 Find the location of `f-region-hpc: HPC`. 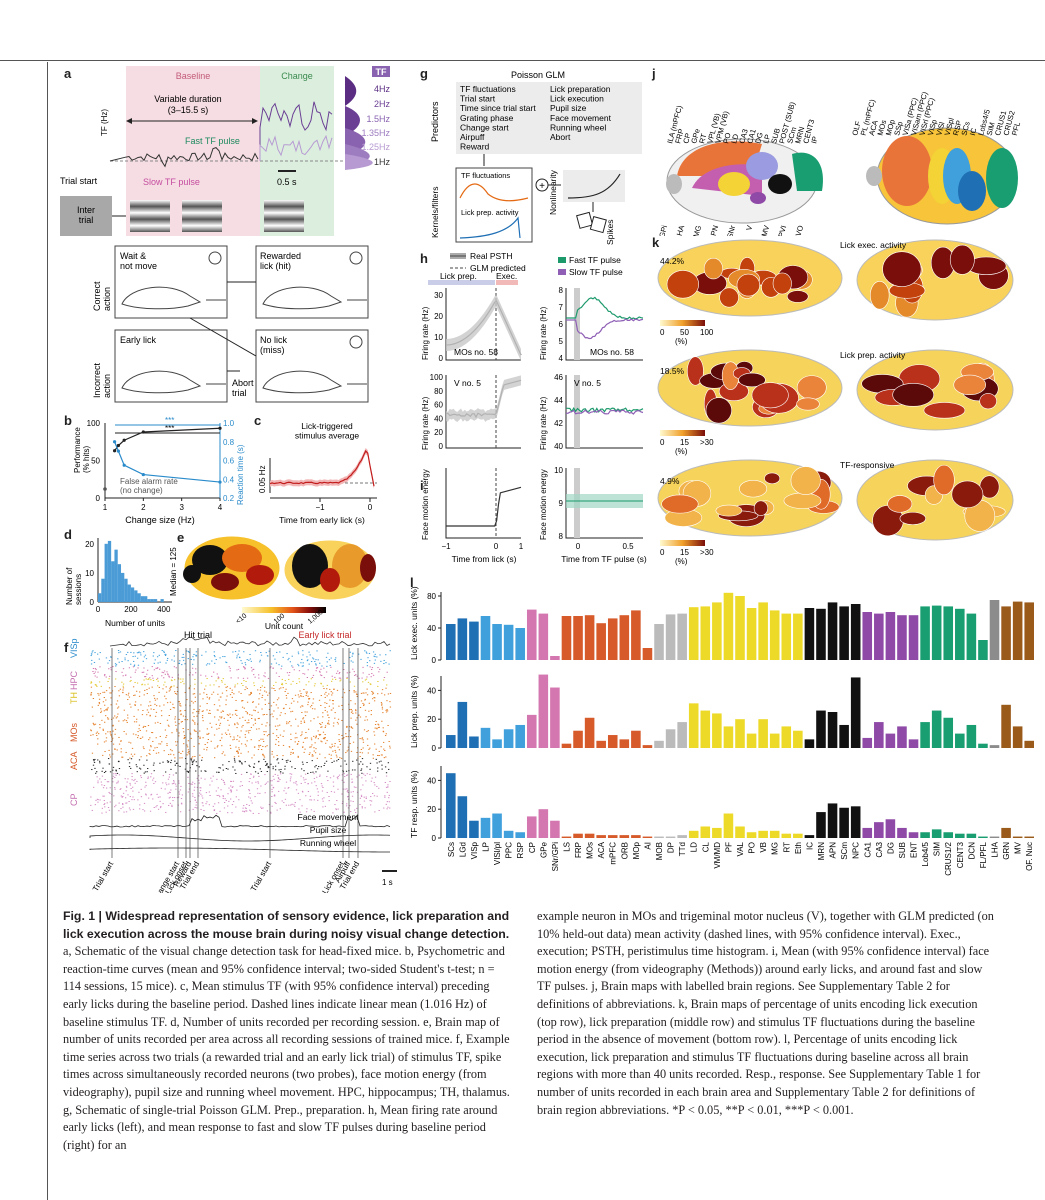

f-region-hpc: HPC is located at coordinates (74, 680).